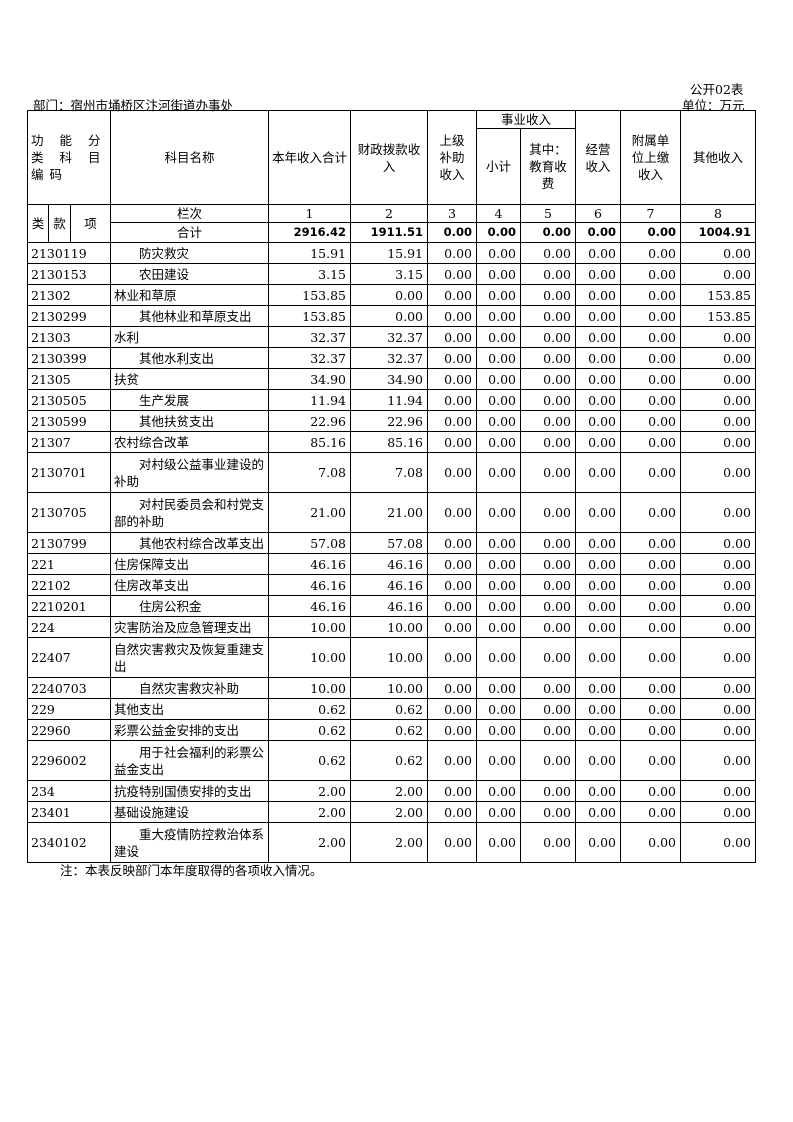  Describe the element at coordinates (69, 253) in the screenshot. I see `row-code: 2130119` at that location.